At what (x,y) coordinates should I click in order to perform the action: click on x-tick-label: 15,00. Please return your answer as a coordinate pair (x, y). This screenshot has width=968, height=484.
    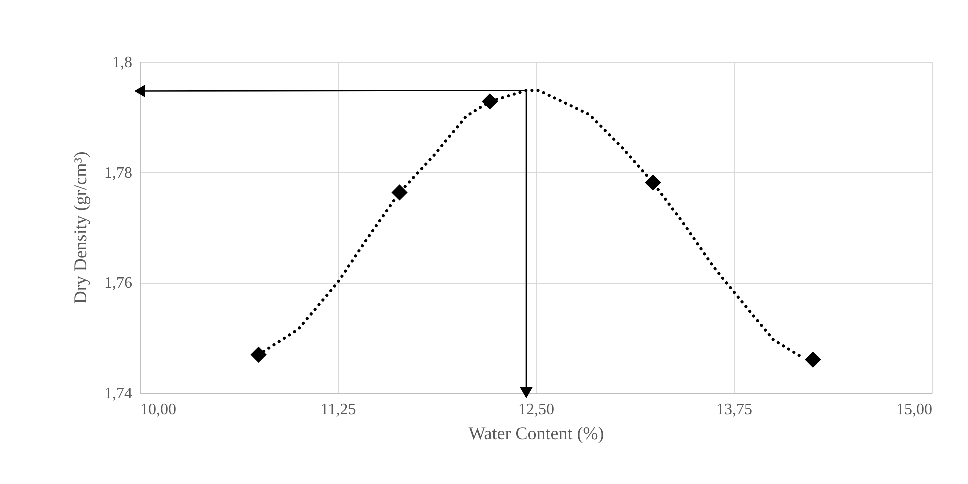
    Looking at the image, I should click on (914, 410).